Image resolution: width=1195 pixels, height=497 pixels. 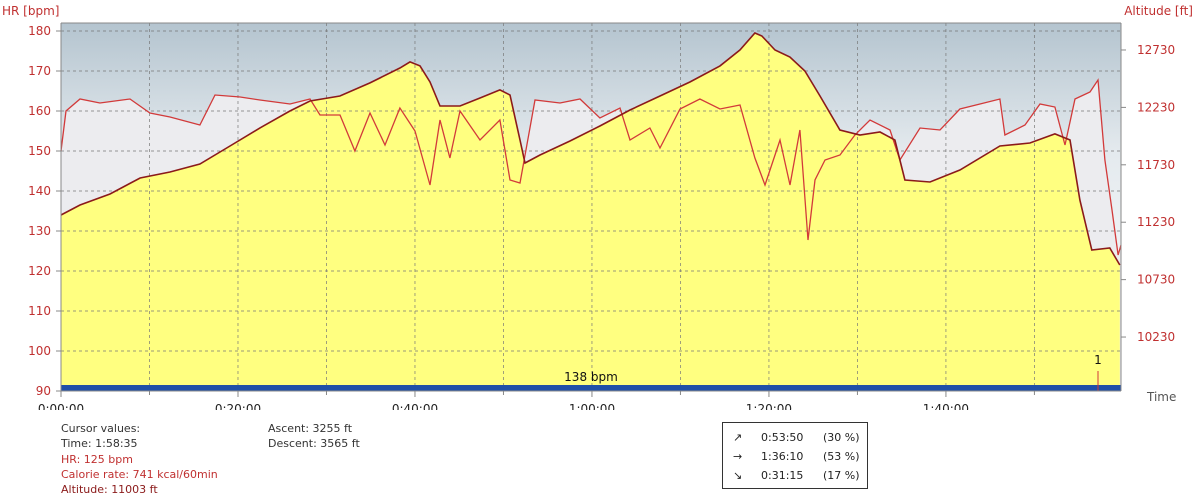 What do you see at coordinates (39, 271) in the screenshot?
I see `y-tick-label: 120` at bounding box center [39, 271].